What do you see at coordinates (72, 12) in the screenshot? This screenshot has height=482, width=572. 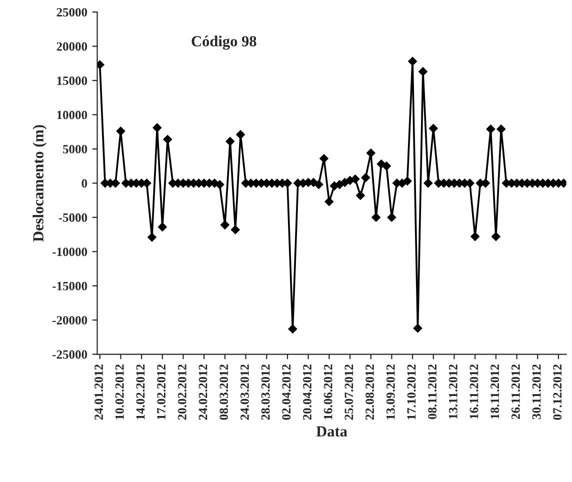 I see `y-tick-label: 25000` at bounding box center [72, 12].